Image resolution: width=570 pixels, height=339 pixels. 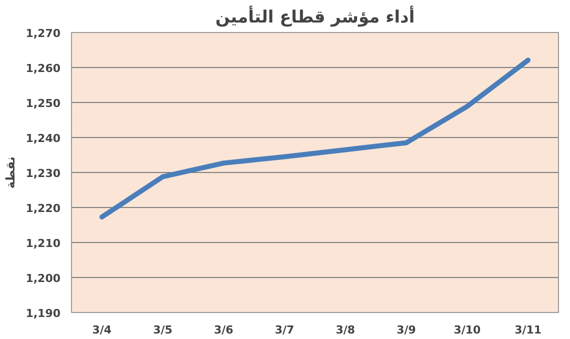 What do you see at coordinates (43, 313) in the screenshot?
I see `y-tick-label: 1,190` at bounding box center [43, 313].